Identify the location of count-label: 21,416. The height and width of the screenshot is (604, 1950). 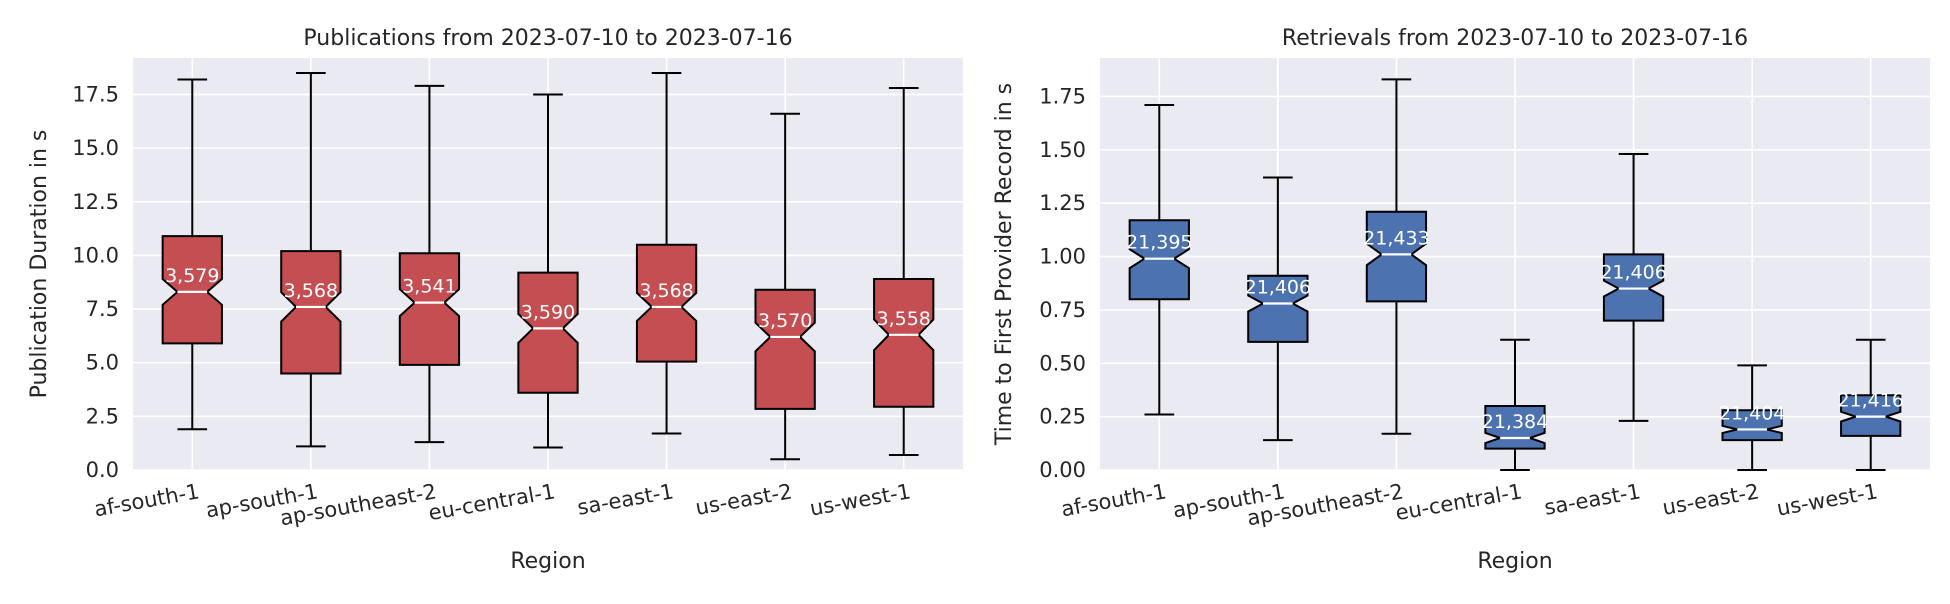
(1870, 401).